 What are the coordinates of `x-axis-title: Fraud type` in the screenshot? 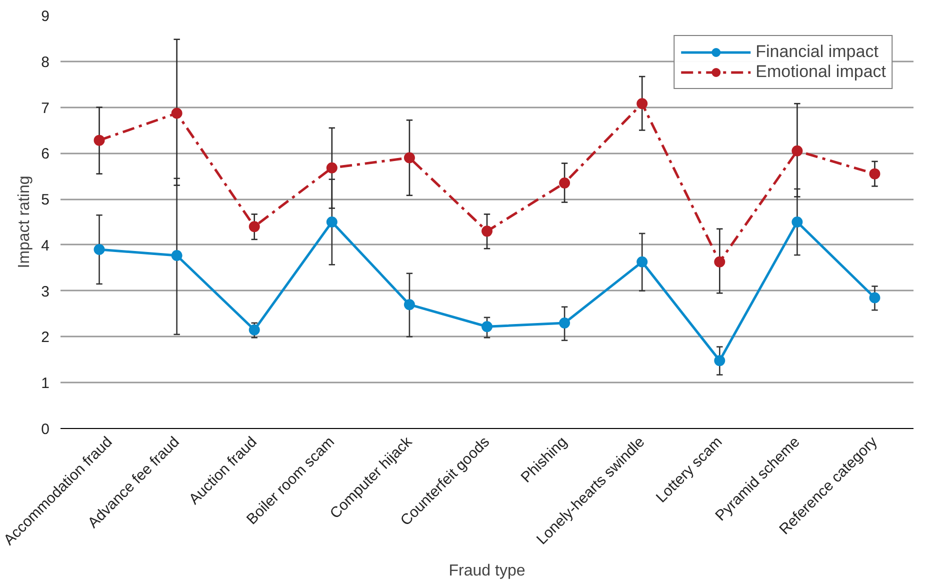 It's located at (487, 571).